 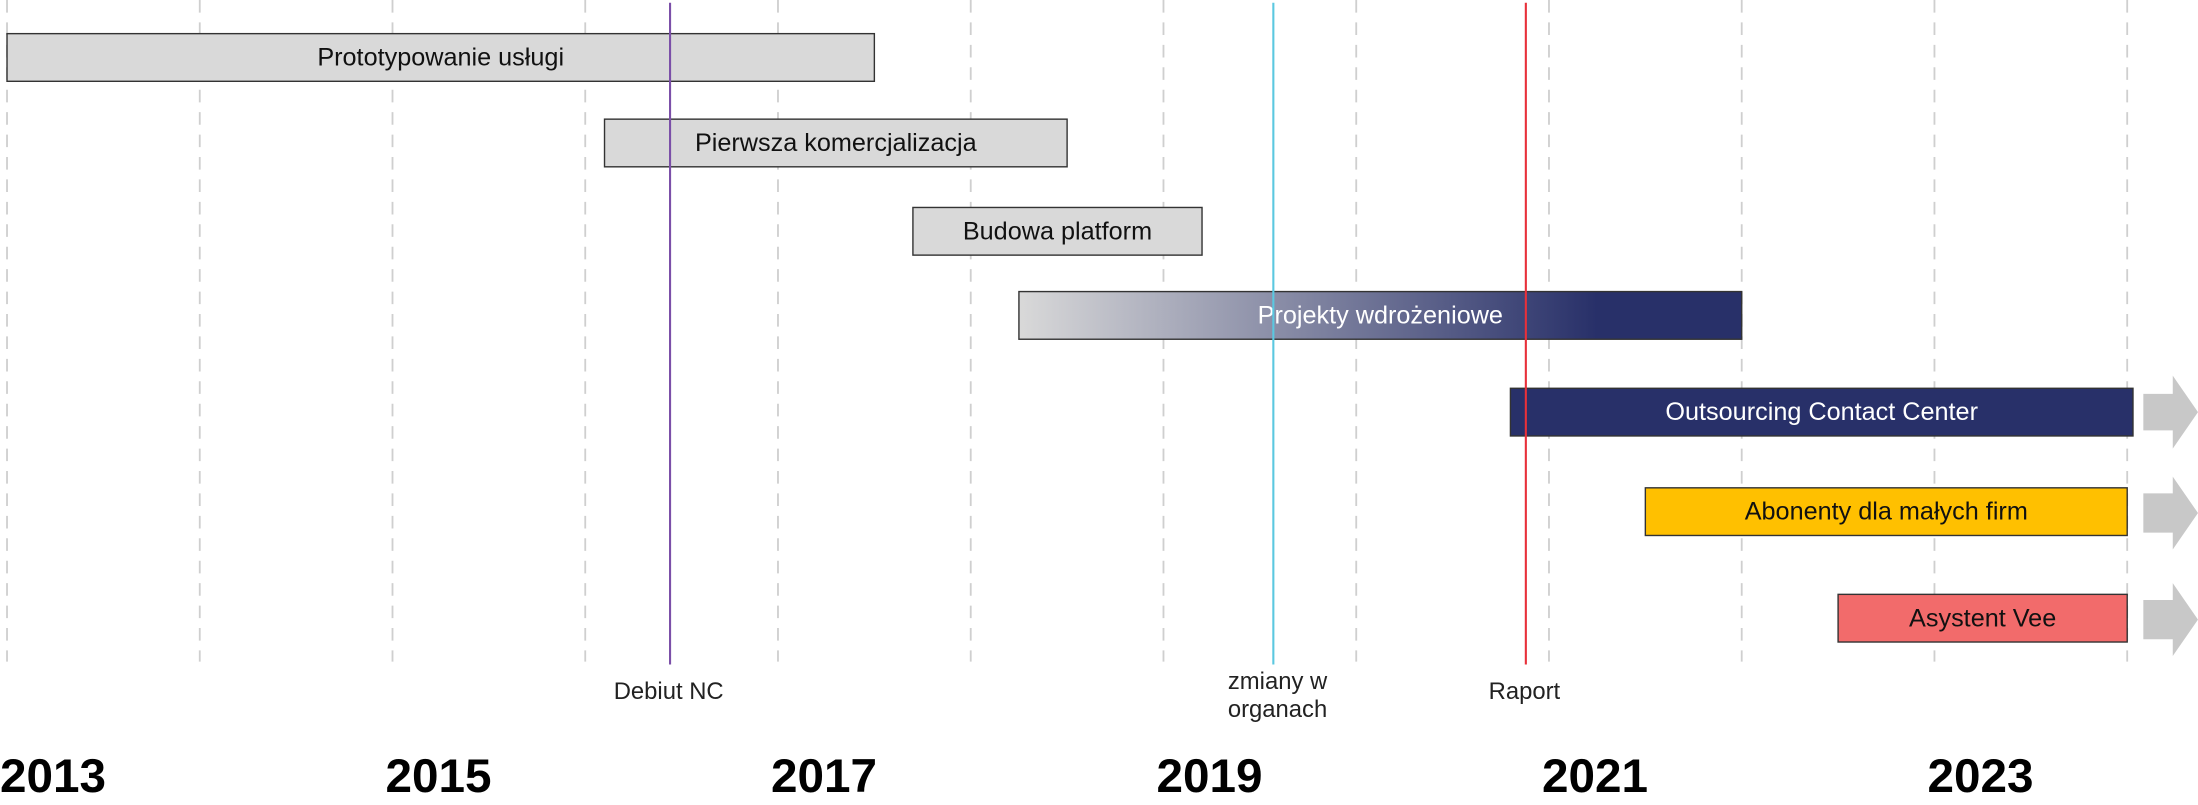 I want to click on task-label: Asystent Vee, so click(x=1982, y=618).